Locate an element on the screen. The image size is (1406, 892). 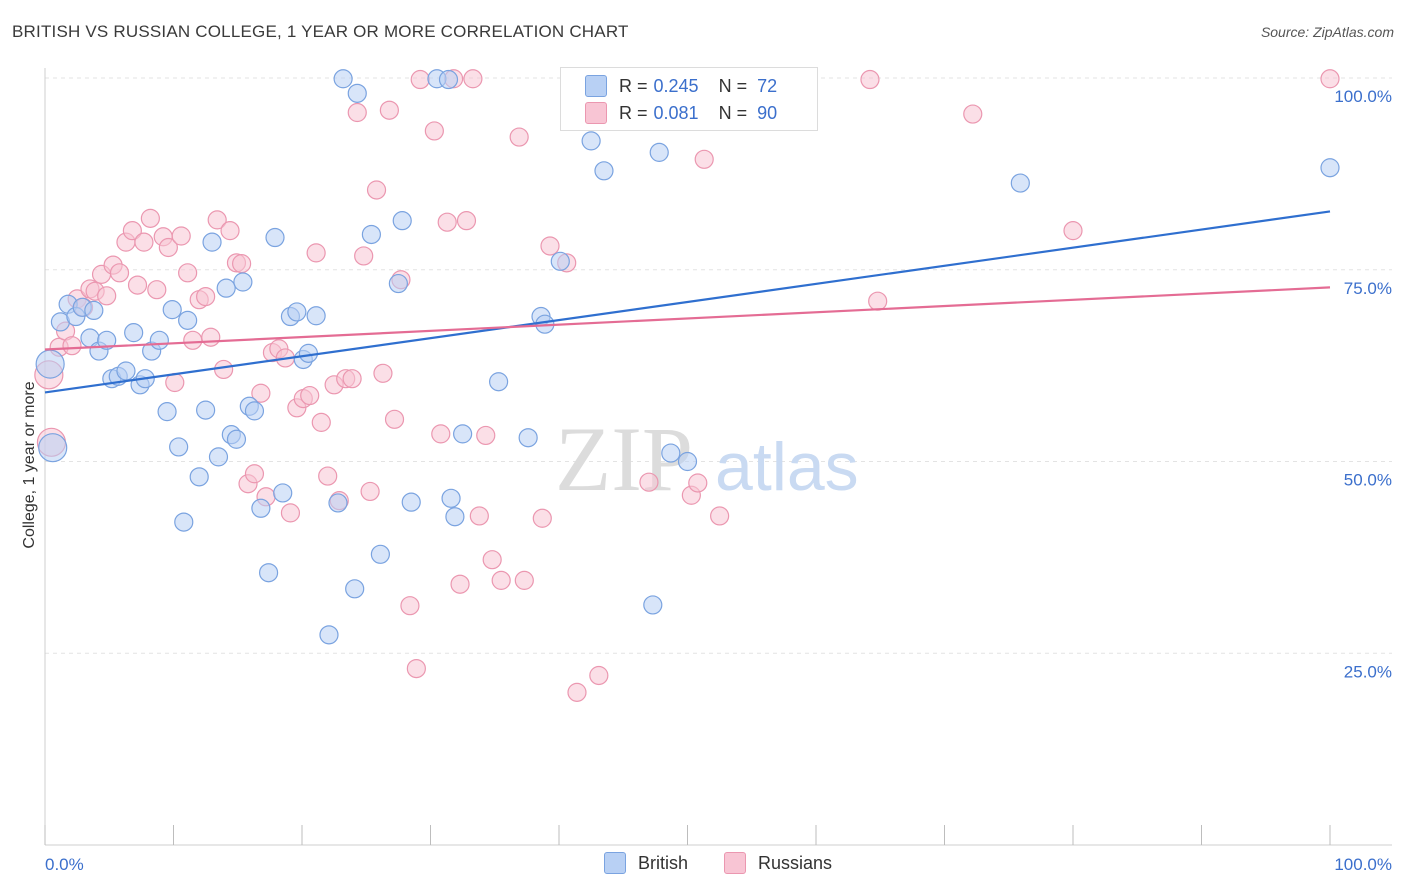
british-legend-label: British is located at coordinates (663, 862).